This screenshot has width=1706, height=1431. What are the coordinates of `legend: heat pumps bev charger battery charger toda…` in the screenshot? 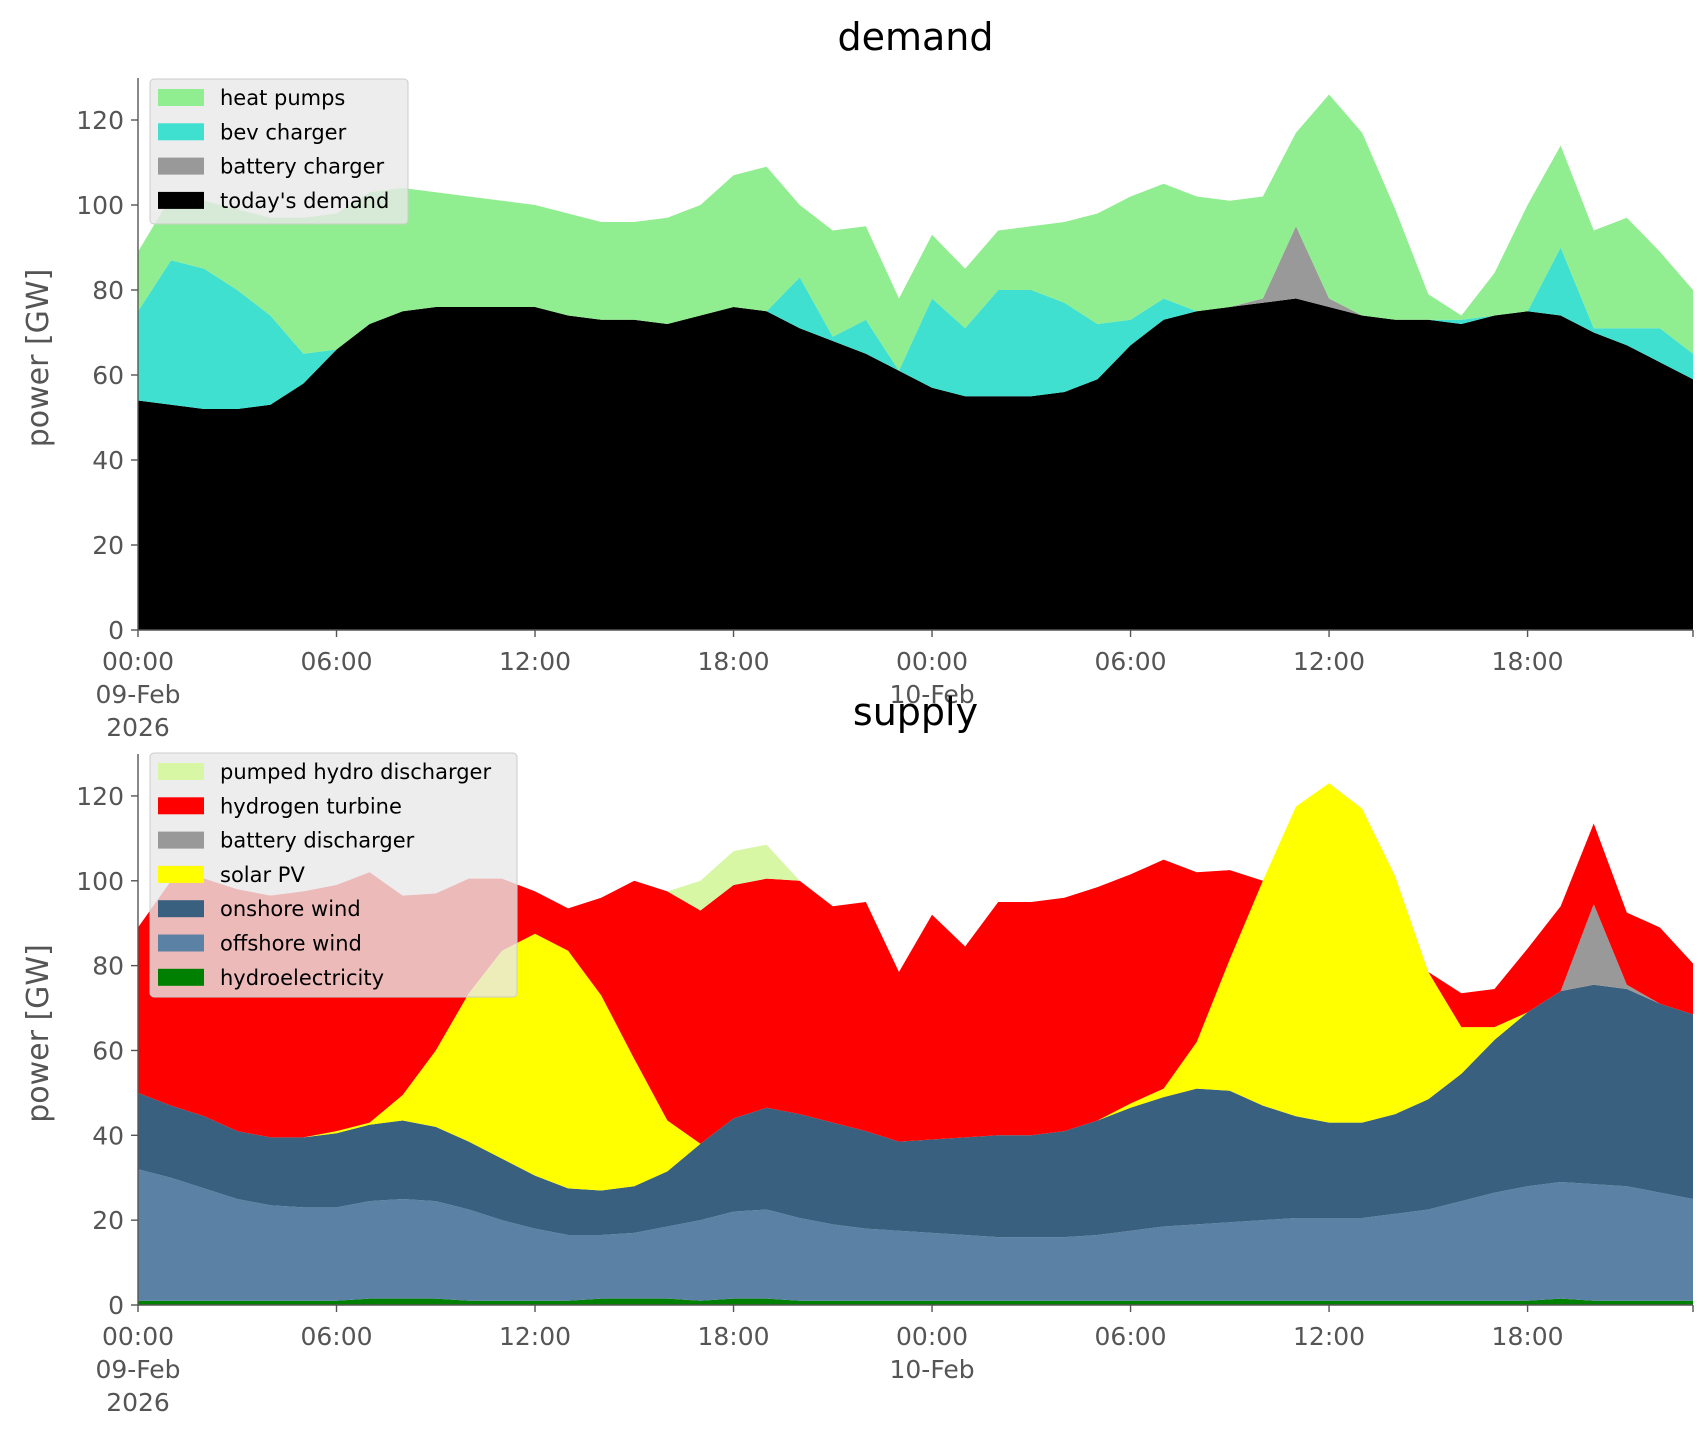 It's located at (279, 151).